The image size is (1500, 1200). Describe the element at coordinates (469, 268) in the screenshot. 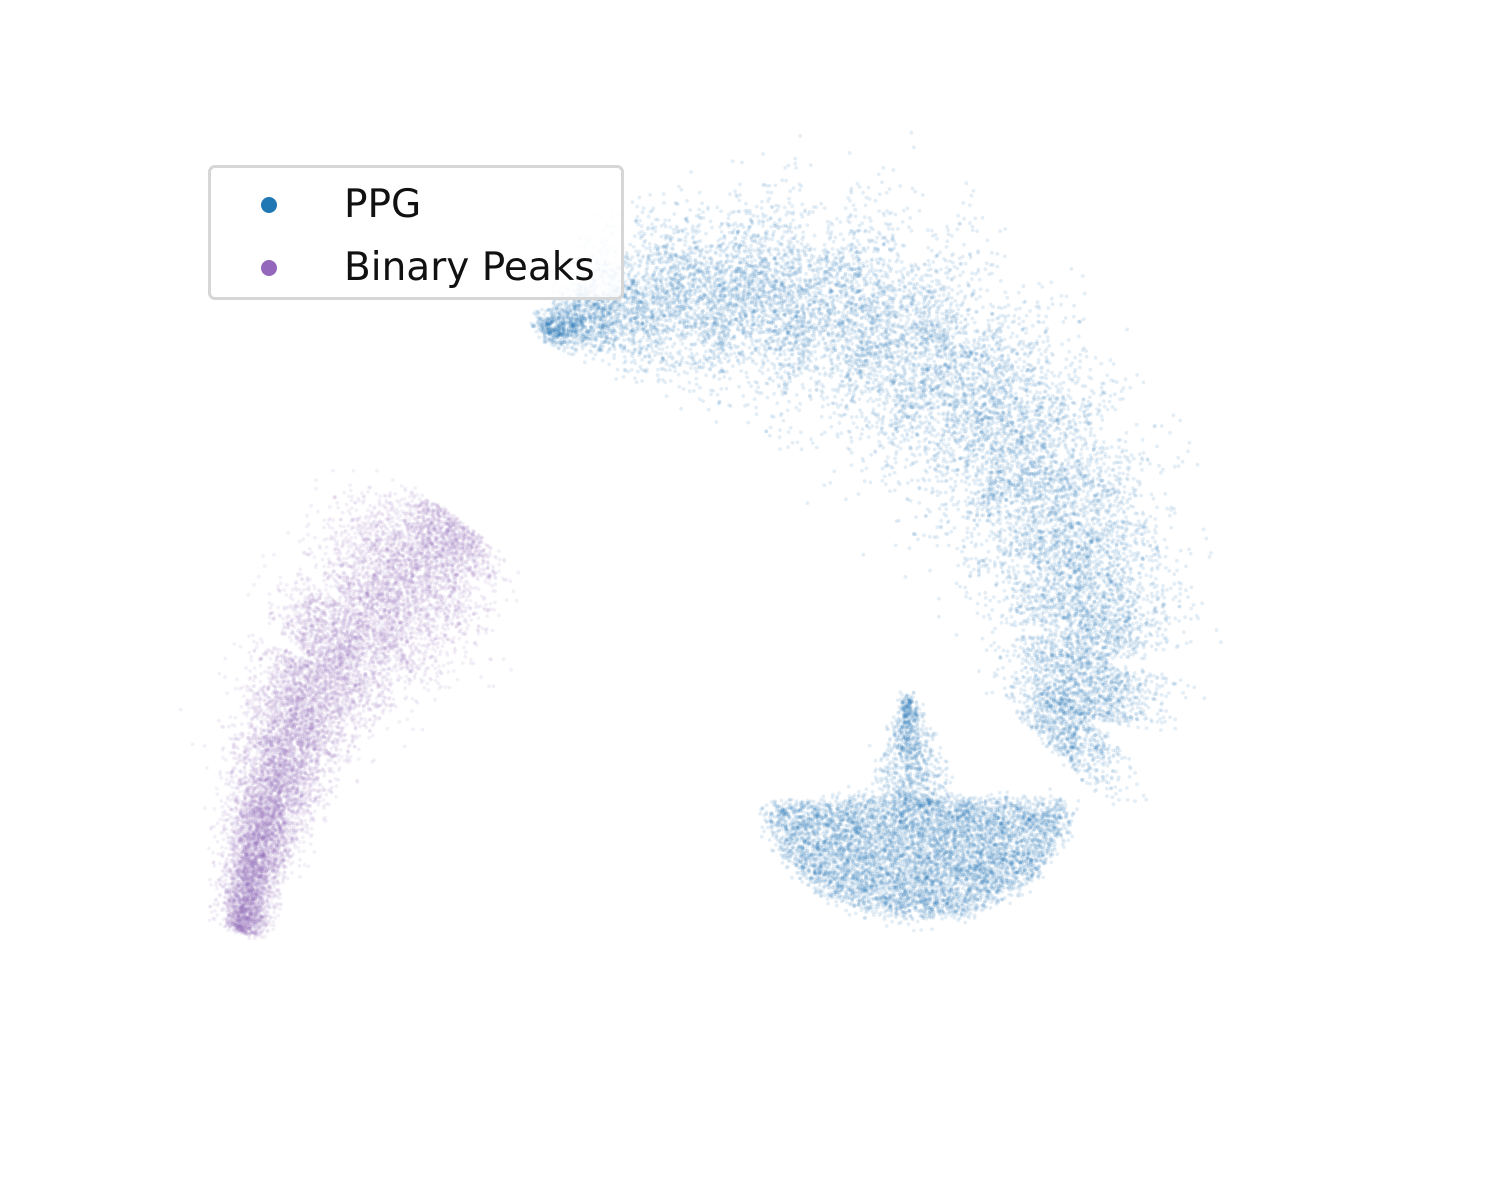

I see `legend-label-binary-peaks: Binary Peaks` at that location.